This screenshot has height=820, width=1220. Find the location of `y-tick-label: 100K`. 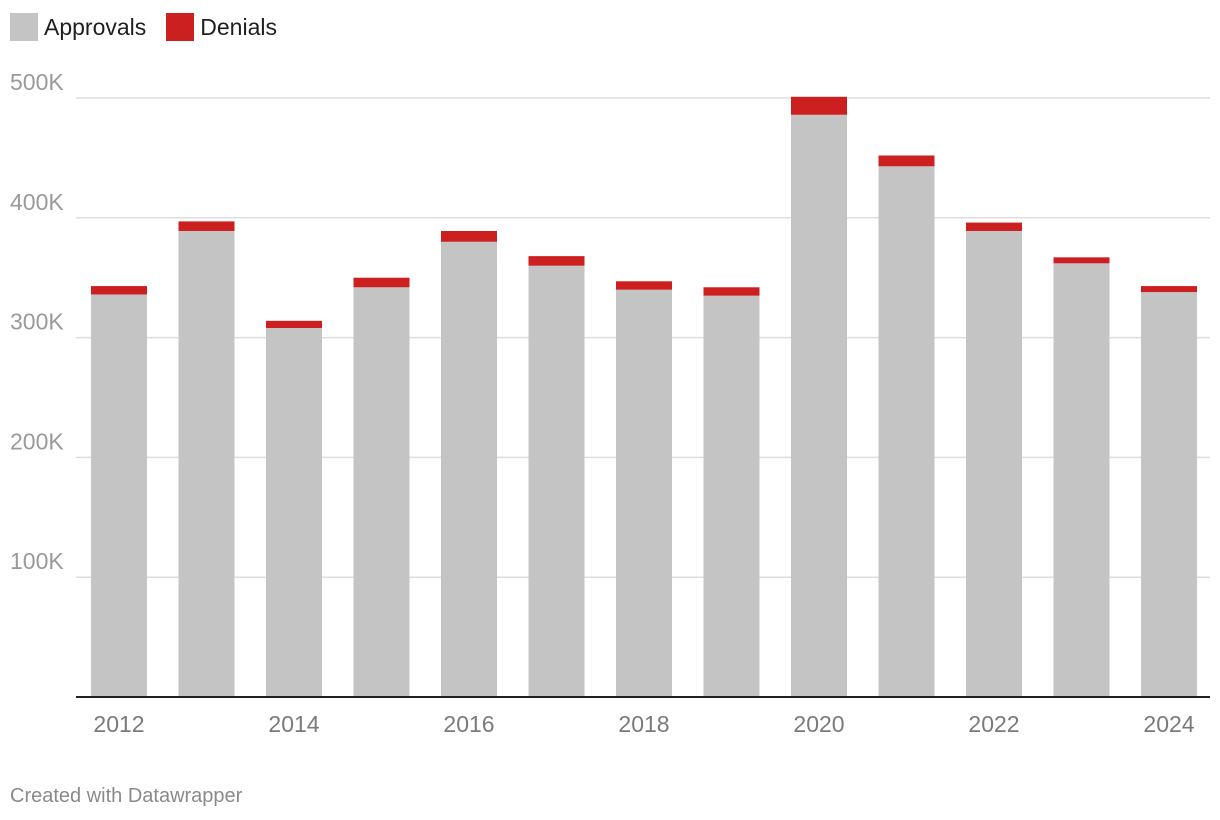

y-tick-label: 100K is located at coordinates (37, 561).